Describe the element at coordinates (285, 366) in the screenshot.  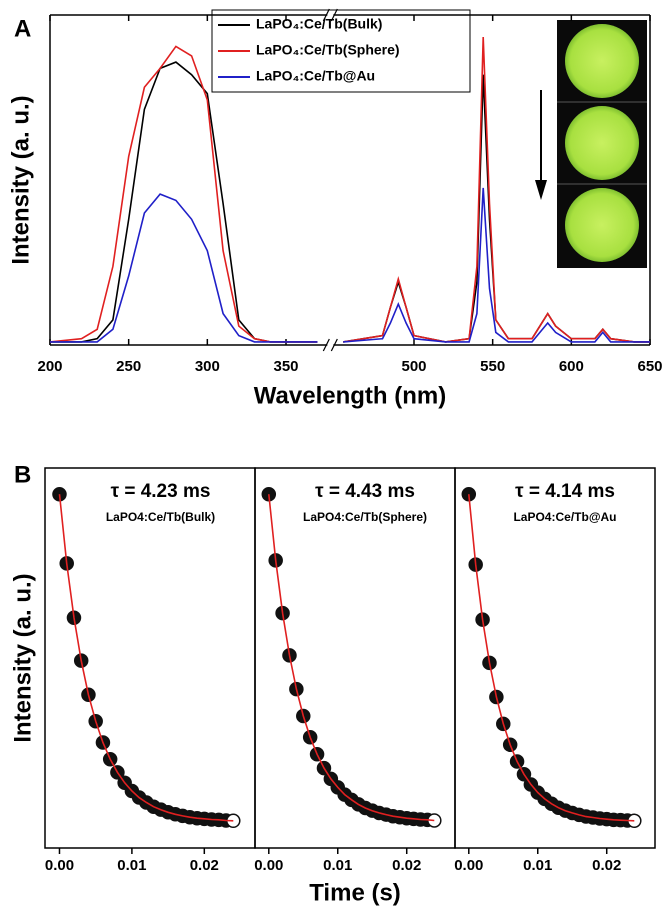
I see `x-tick-label: 350` at that location.